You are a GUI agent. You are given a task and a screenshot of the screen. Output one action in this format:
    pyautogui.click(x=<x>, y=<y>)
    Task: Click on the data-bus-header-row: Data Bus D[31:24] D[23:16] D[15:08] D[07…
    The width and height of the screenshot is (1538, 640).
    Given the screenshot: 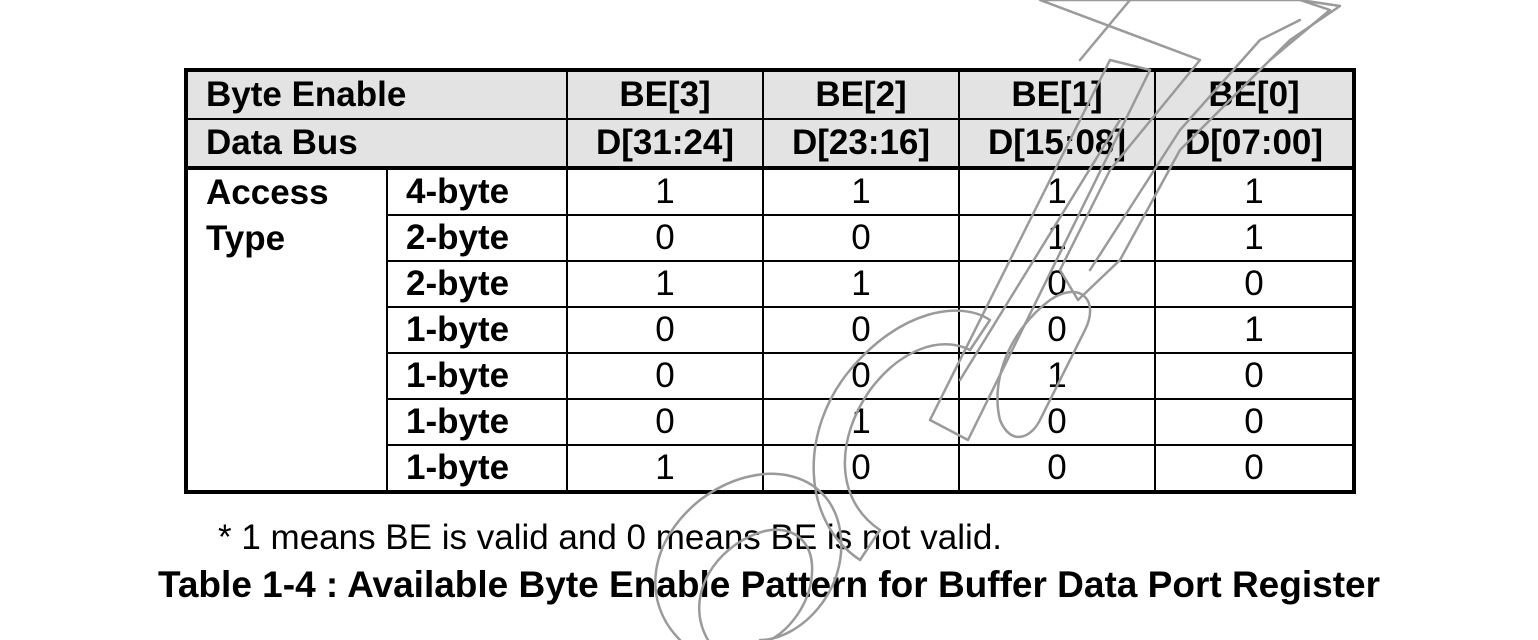 What is the action you would take?
    pyautogui.click(x=770, y=144)
    